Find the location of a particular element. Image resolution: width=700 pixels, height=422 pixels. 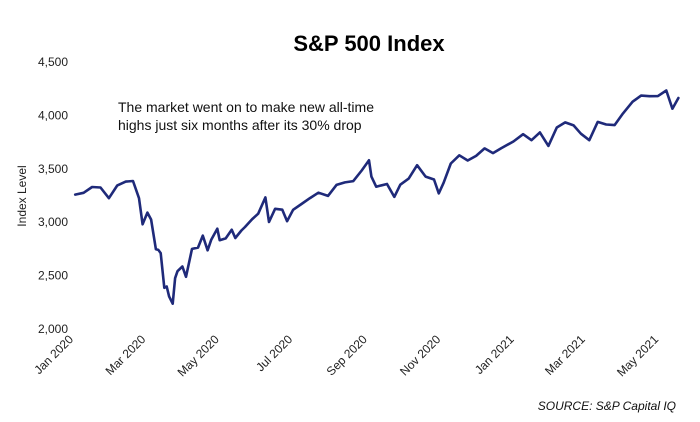

x-tick-label: May 2020 is located at coordinates (198, 355).